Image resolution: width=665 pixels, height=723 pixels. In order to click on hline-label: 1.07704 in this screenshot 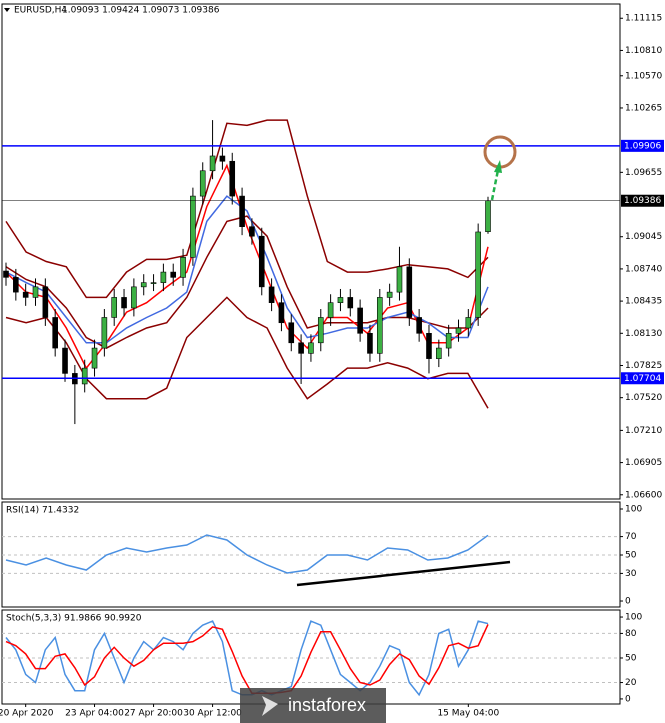, I will do `click(642, 379)`.